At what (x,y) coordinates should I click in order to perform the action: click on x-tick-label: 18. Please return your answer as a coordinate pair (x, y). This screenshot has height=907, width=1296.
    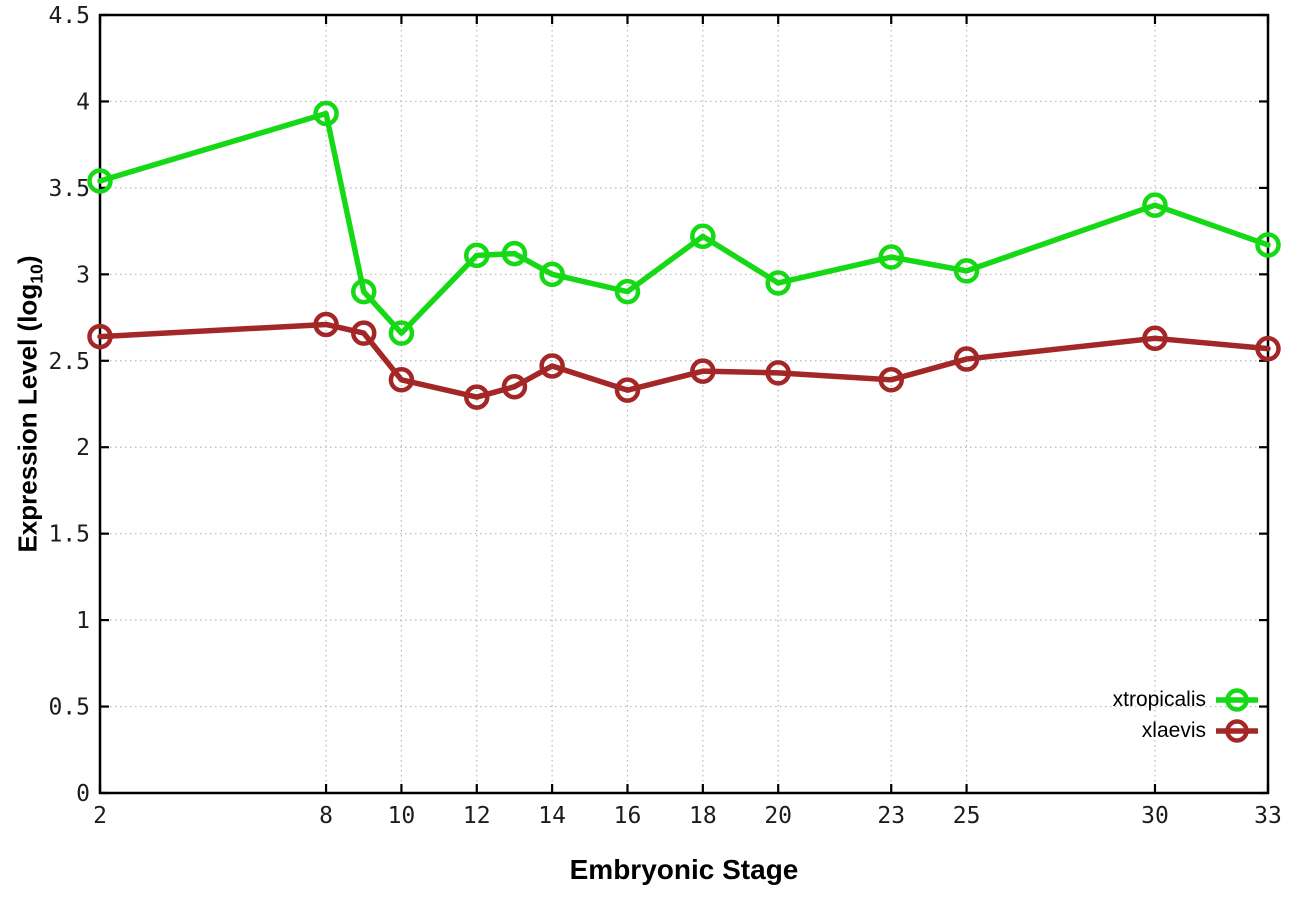
    Looking at the image, I should click on (703, 816).